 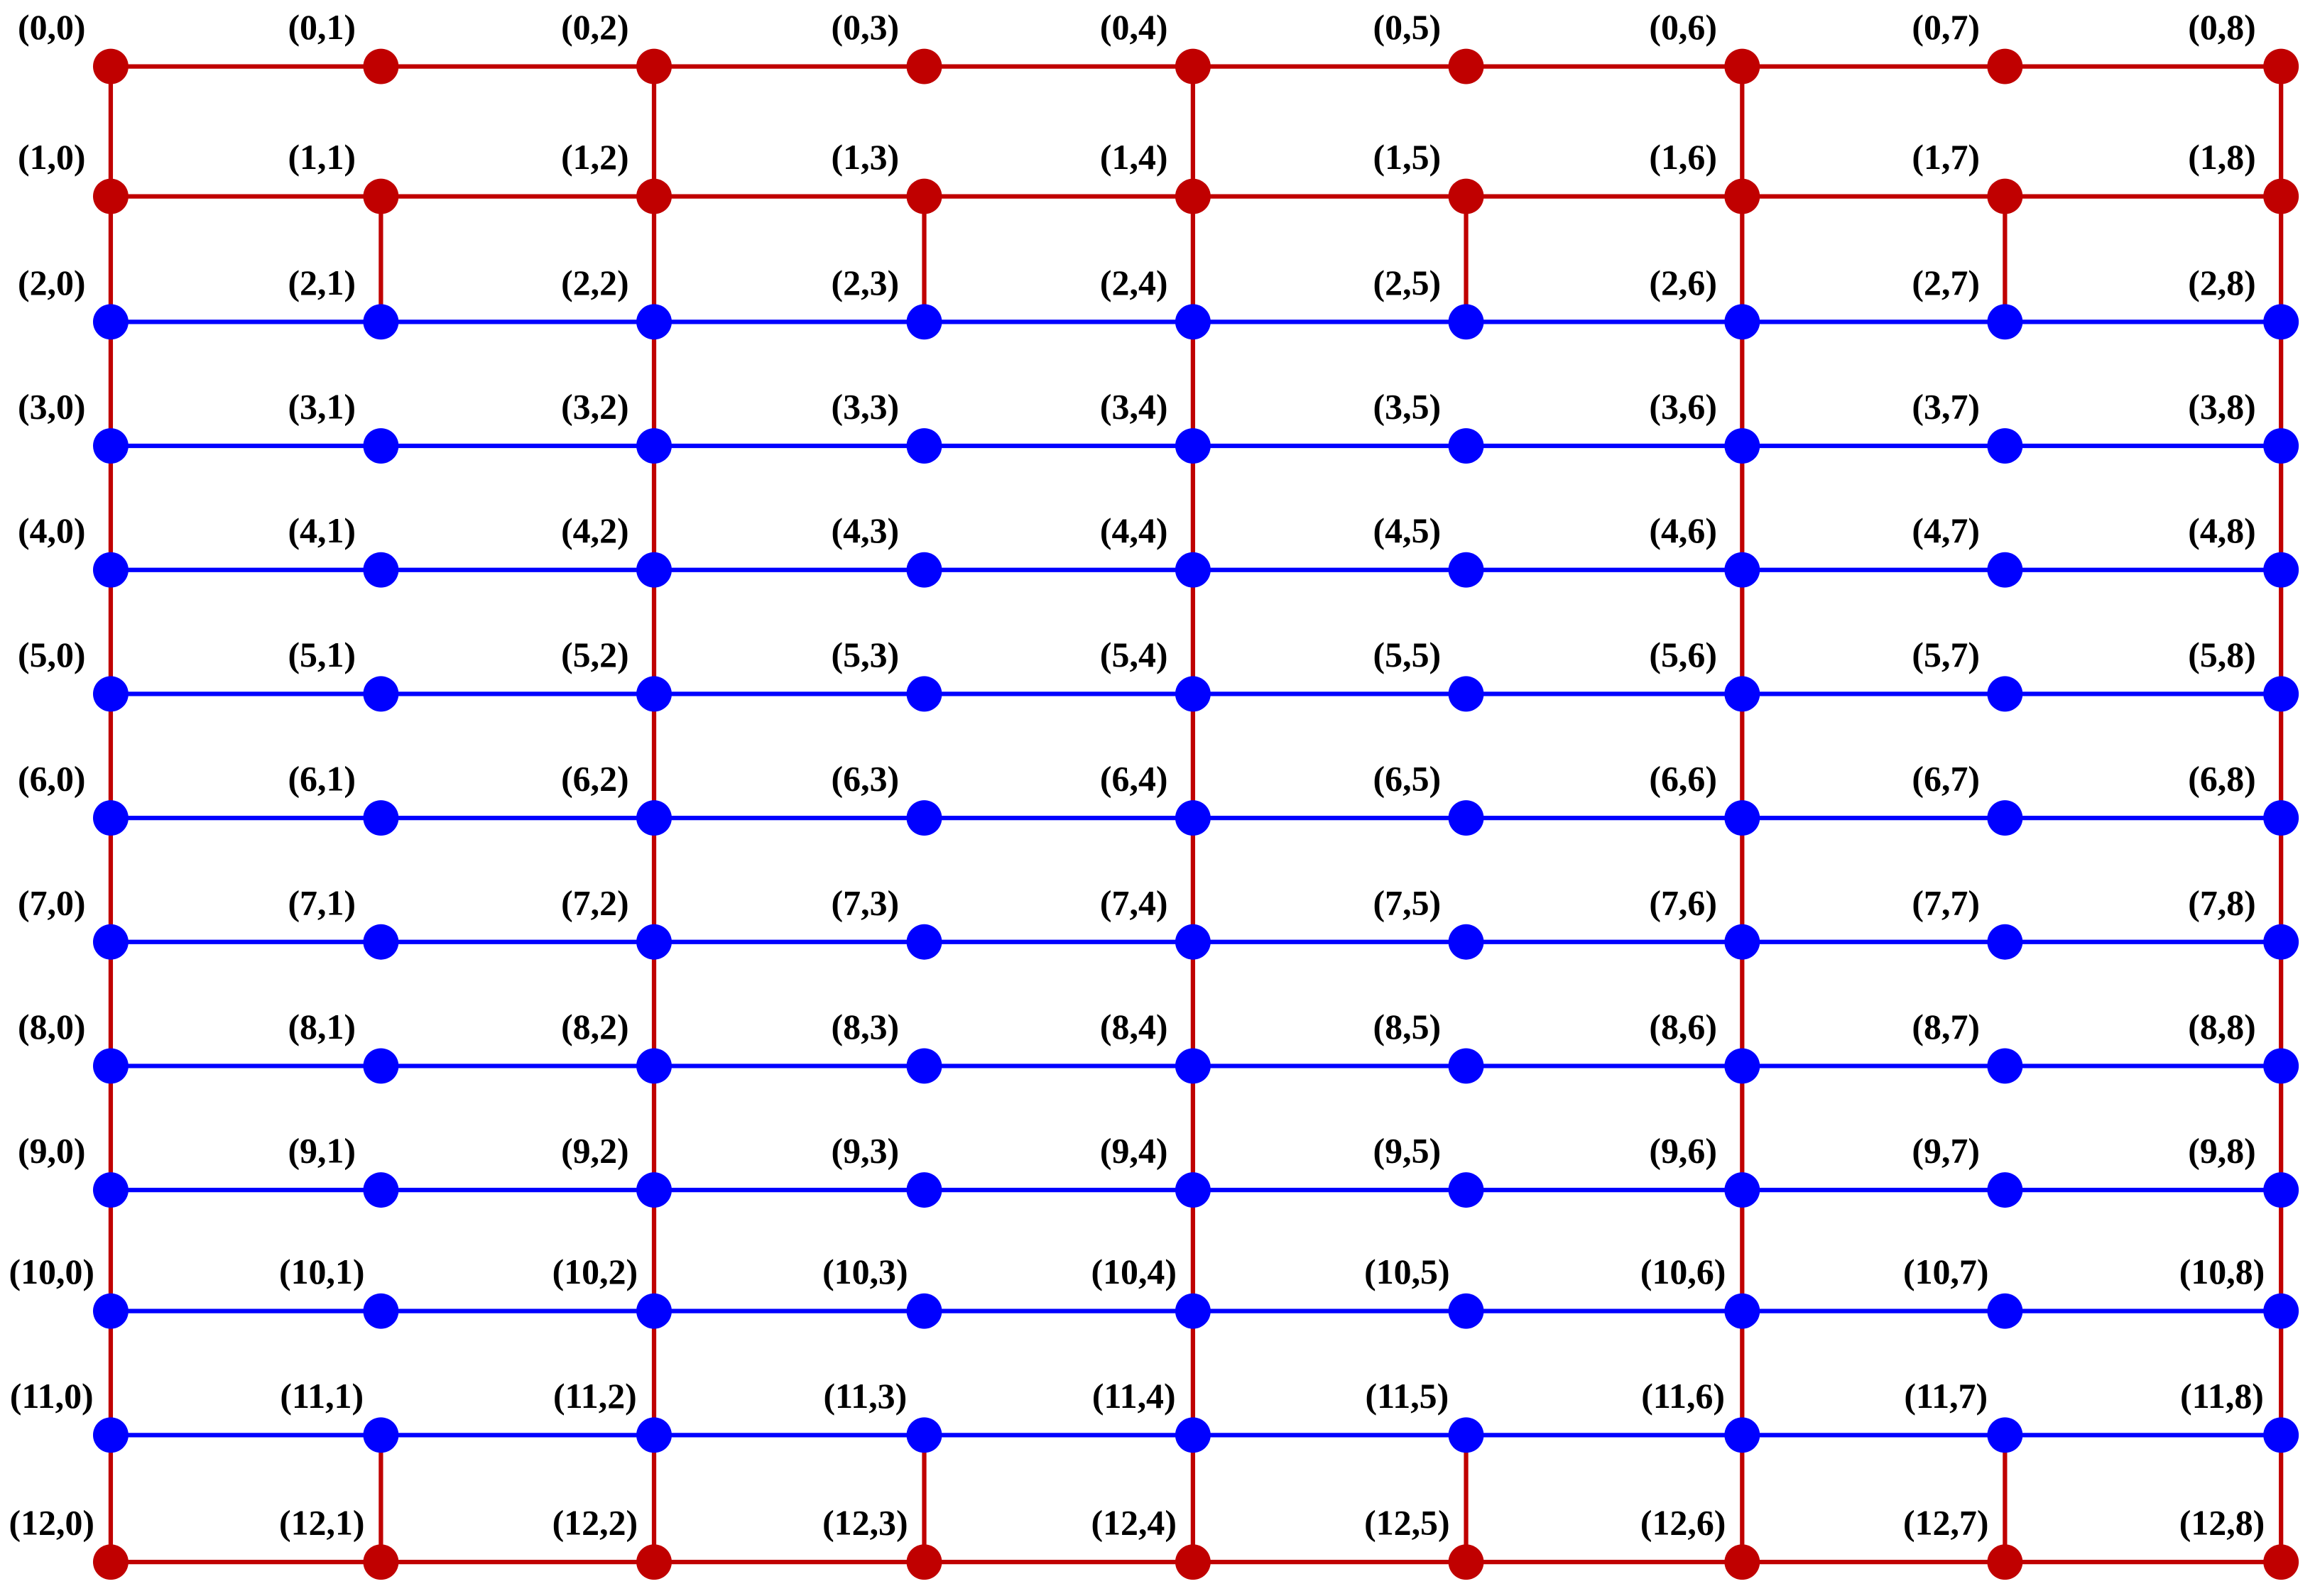 What do you see at coordinates (595, 779) in the screenshot?
I see `node-label: (6,2)` at bounding box center [595, 779].